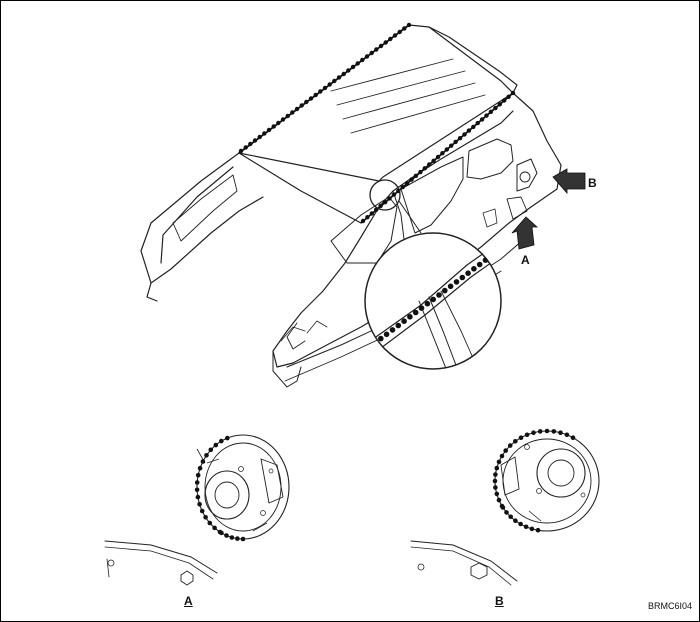 This screenshot has width=700, height=622. I want to click on detail-a-sealer-beads, so click(220, 488).